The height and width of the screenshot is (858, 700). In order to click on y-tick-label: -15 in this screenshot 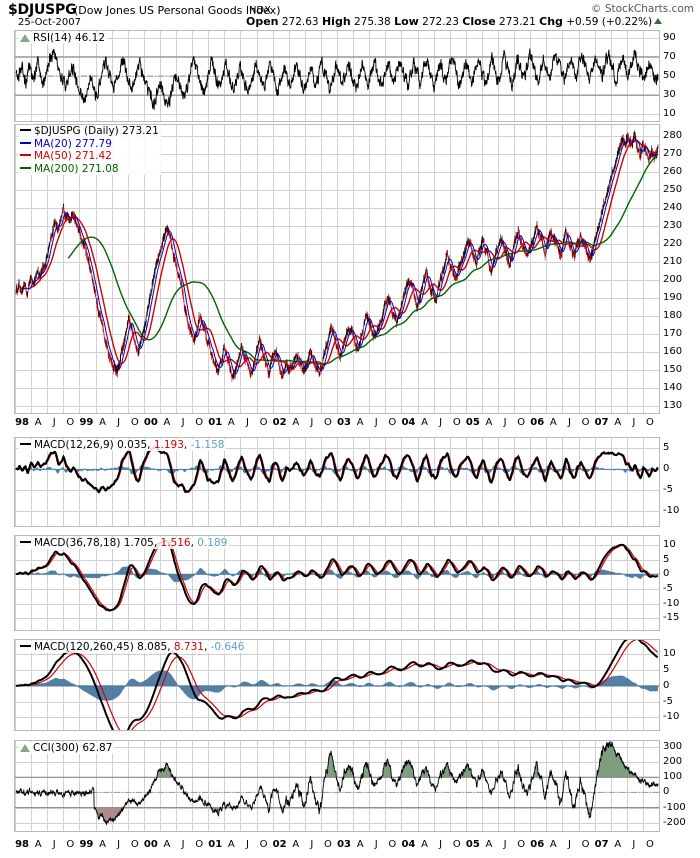, I will do `click(671, 618)`.